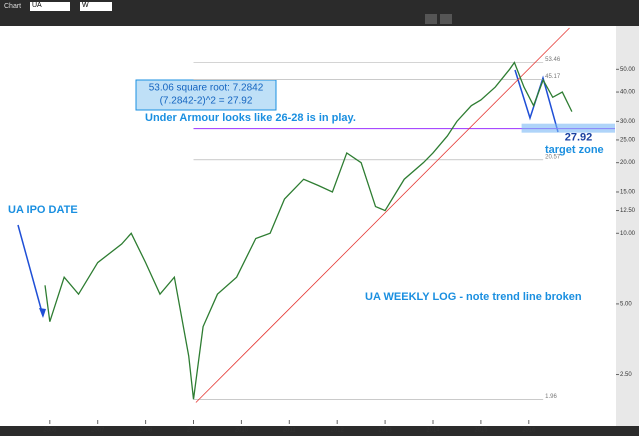 Image resolution: width=639 pixels, height=436 pixels. Describe the element at coordinates (626, 375) in the screenshot. I see `y-tick-label: 2.50` at that location.